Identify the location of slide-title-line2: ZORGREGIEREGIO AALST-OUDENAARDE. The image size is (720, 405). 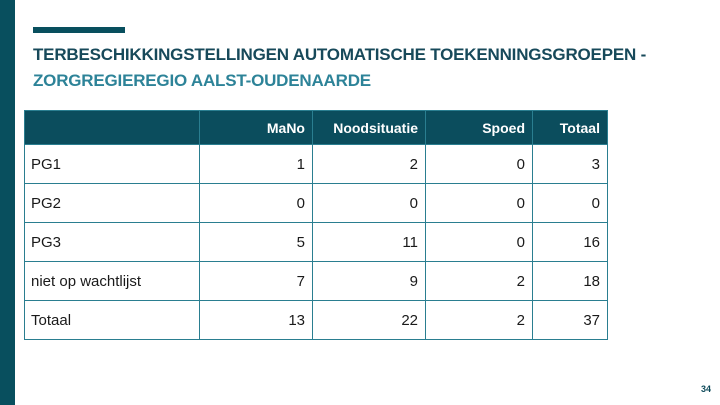
(202, 80).